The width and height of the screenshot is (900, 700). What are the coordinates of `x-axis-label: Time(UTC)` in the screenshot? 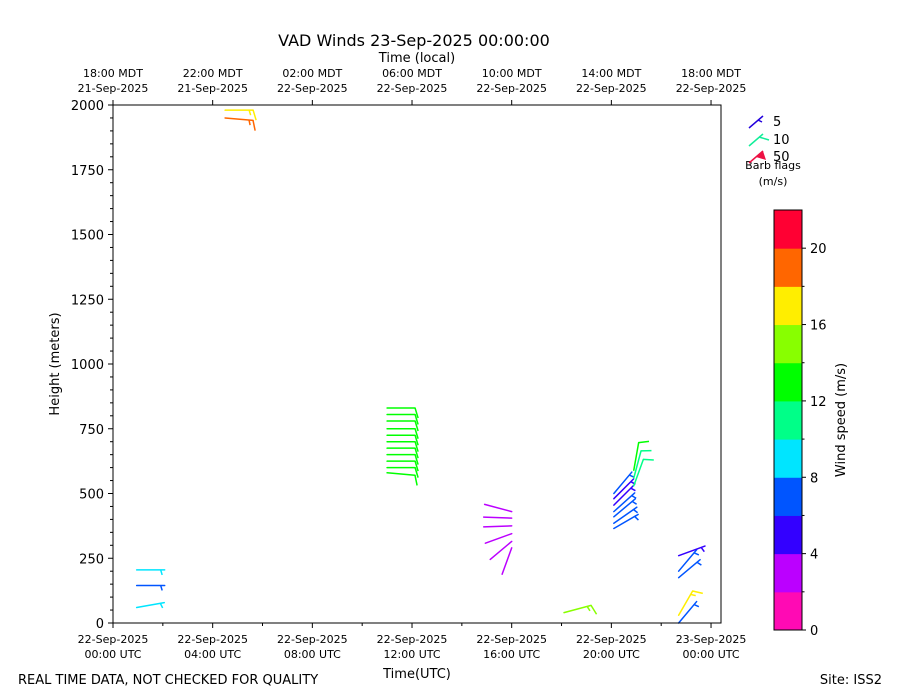 It's located at (416, 674).